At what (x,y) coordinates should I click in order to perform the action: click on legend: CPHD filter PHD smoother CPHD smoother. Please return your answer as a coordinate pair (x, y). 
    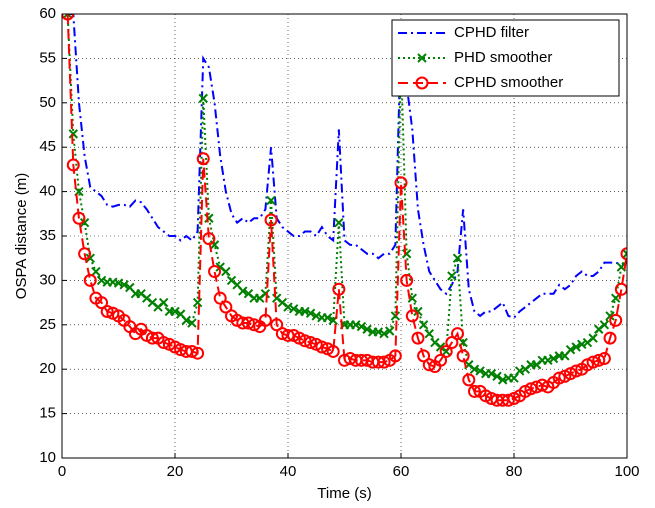
    Looking at the image, I should click on (505, 58).